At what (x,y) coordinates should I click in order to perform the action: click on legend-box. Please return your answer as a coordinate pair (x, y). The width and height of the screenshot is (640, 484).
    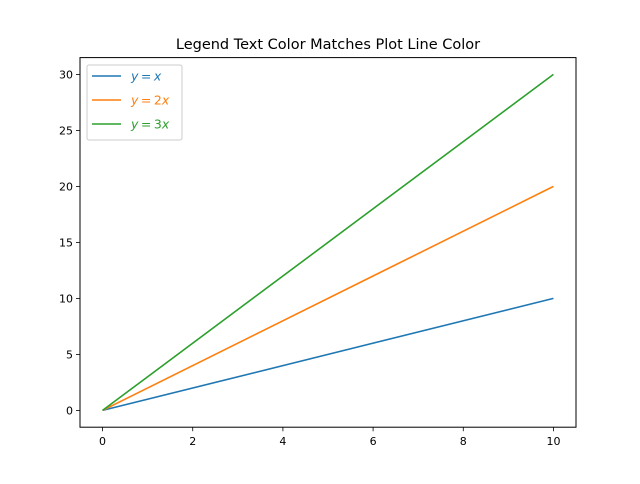
    Looking at the image, I should click on (134, 102).